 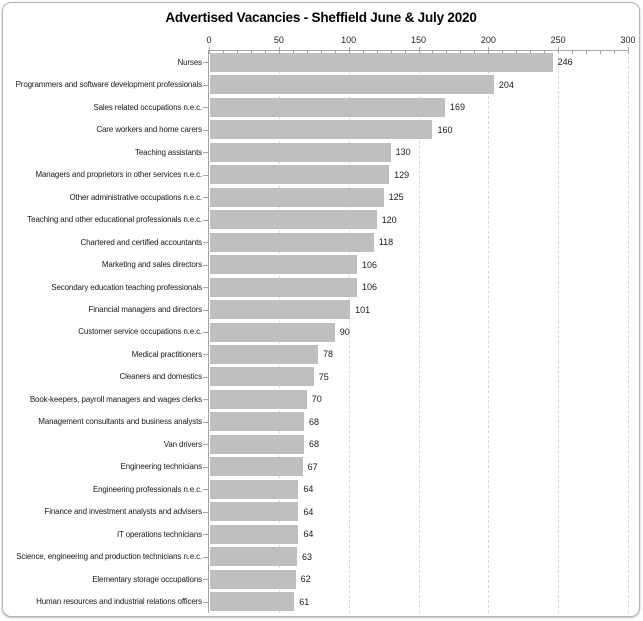 What do you see at coordinates (209, 40) in the screenshot?
I see `x-axis-tick-label: 0` at bounding box center [209, 40].